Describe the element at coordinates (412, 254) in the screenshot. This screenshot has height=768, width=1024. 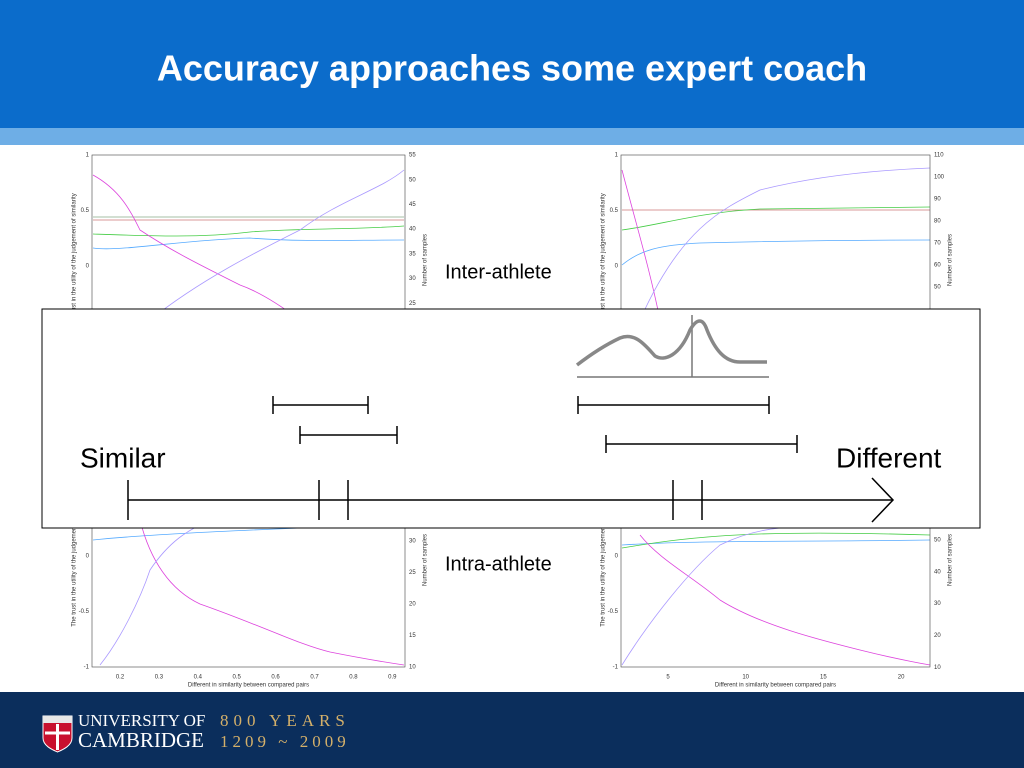
I see `y2-tick-label: 35` at that location.